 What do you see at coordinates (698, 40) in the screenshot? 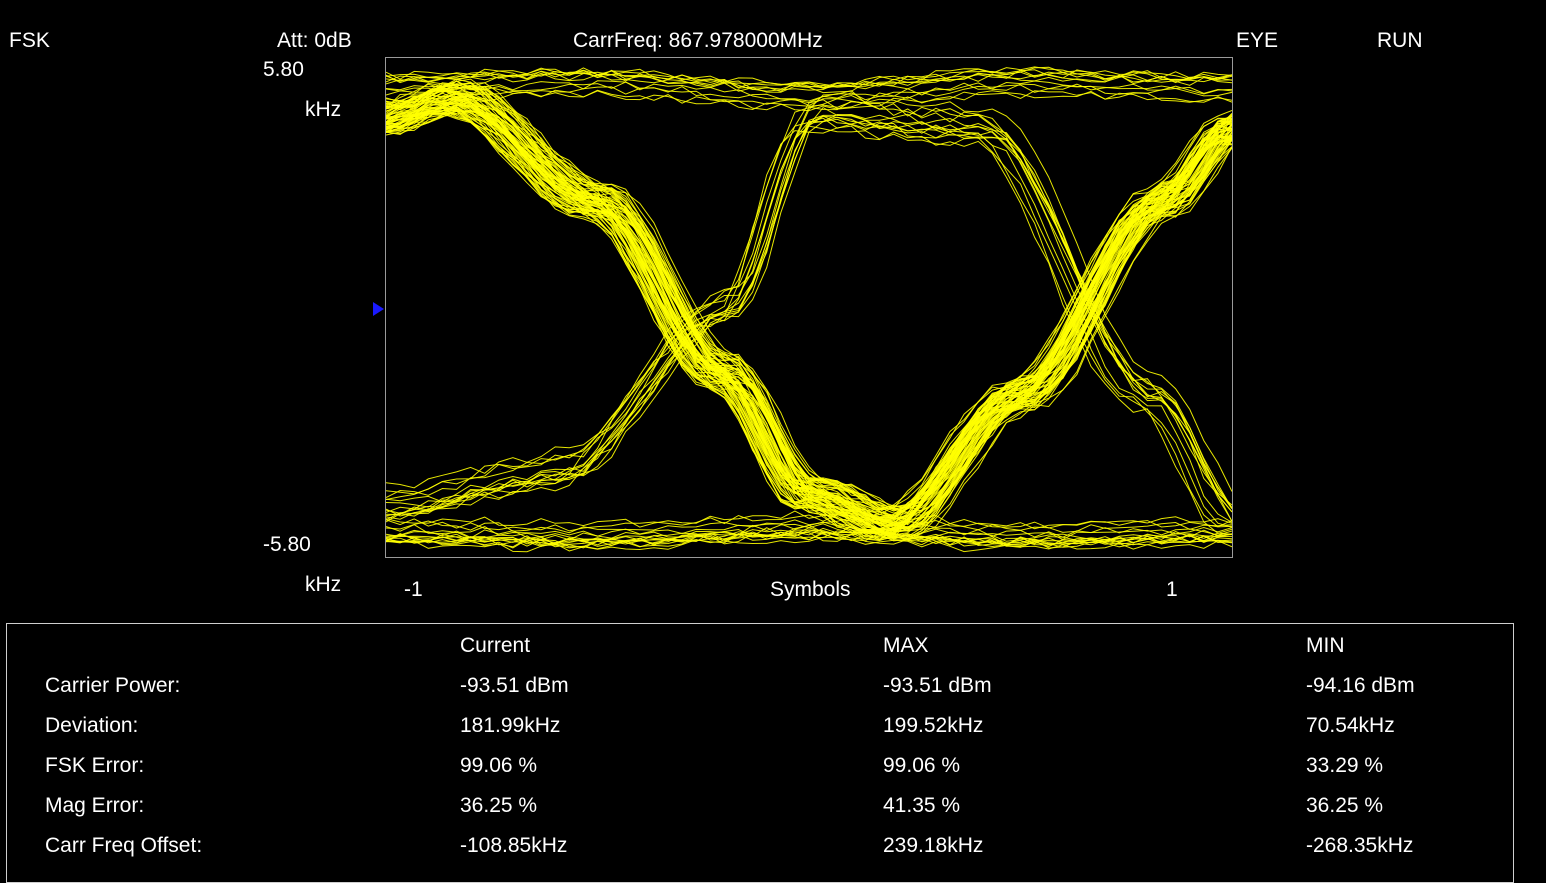
I see `carrier-frequency-label: CarrFreq: 867.978000MHz` at bounding box center [698, 40].